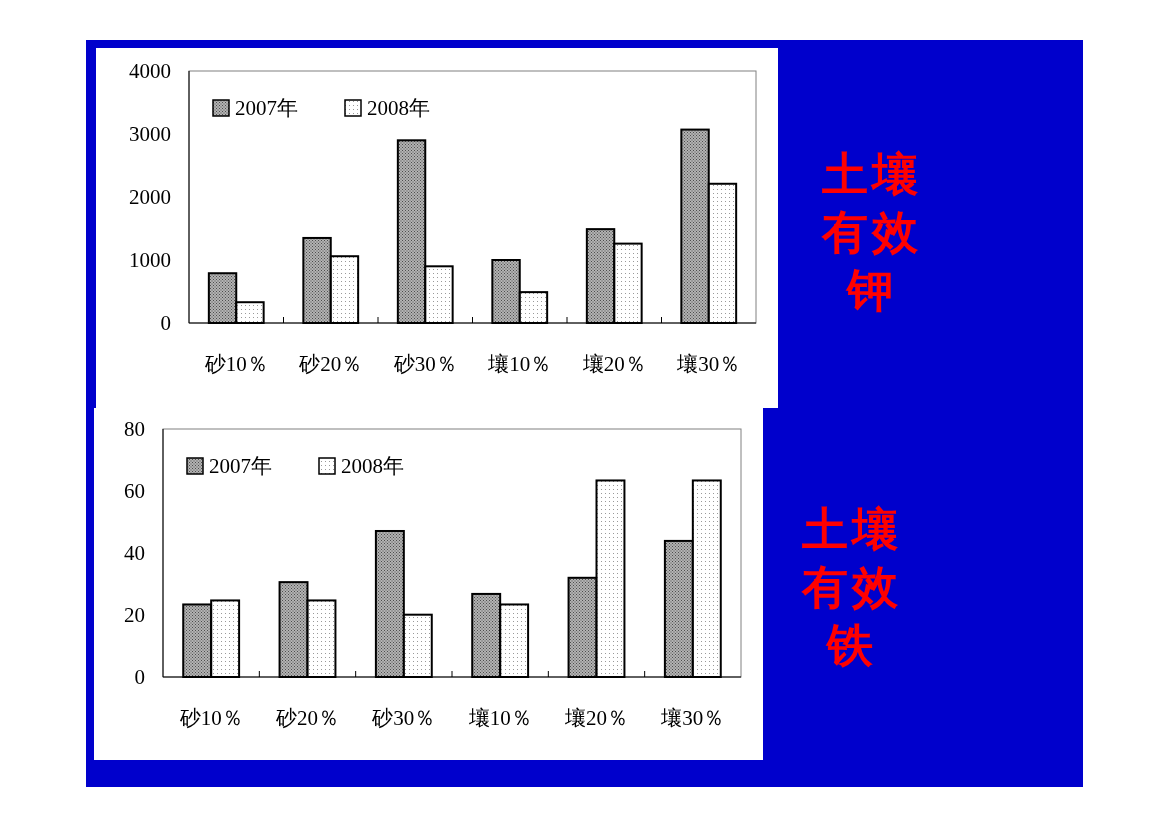 The image size is (1169, 827). What do you see at coordinates (134, 491) in the screenshot?
I see `y-tick-label: 60` at bounding box center [134, 491].